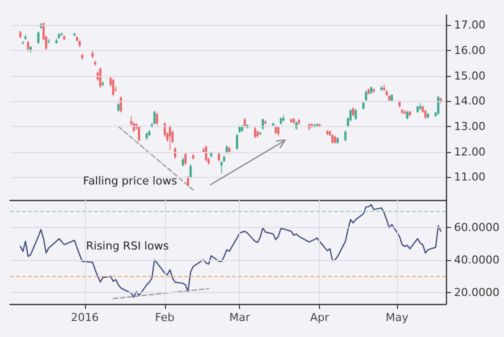 The height and width of the screenshot is (337, 504). Describe the element at coordinates (397, 317) in the screenshot. I see `x-tick-label: May` at that location.